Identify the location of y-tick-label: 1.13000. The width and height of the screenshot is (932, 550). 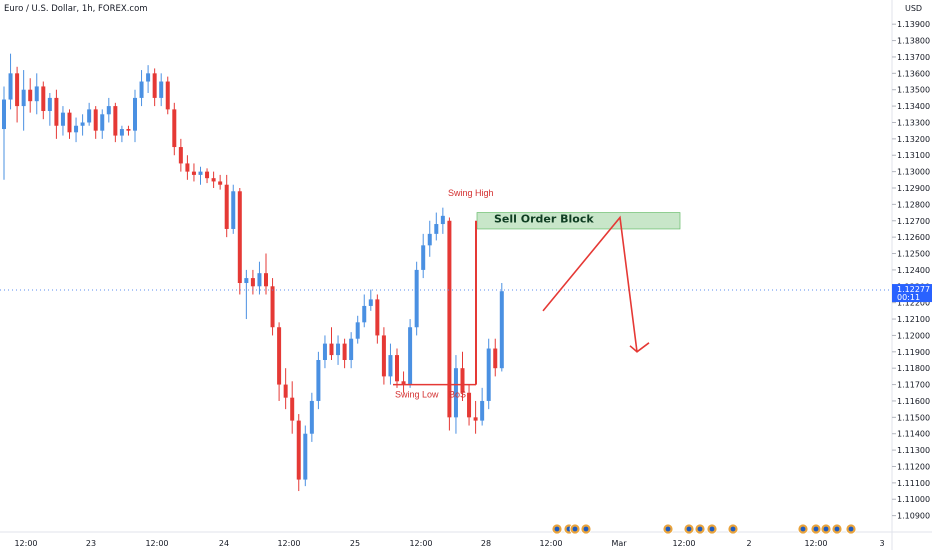
(913, 172).